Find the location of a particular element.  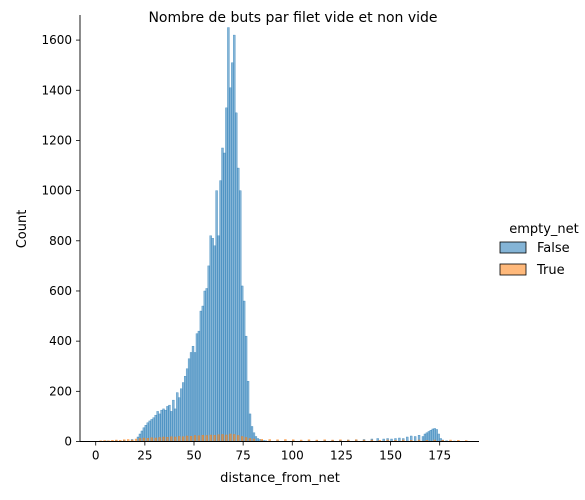

x-tick-label: 25 is located at coordinates (144, 456).